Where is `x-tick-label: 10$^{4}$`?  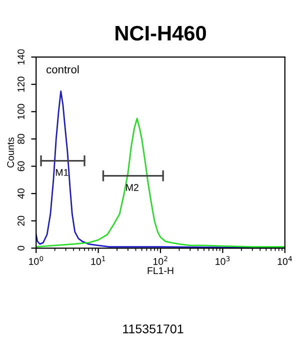
x-tick-label: 10$^{4}$ is located at coordinates (285, 260).